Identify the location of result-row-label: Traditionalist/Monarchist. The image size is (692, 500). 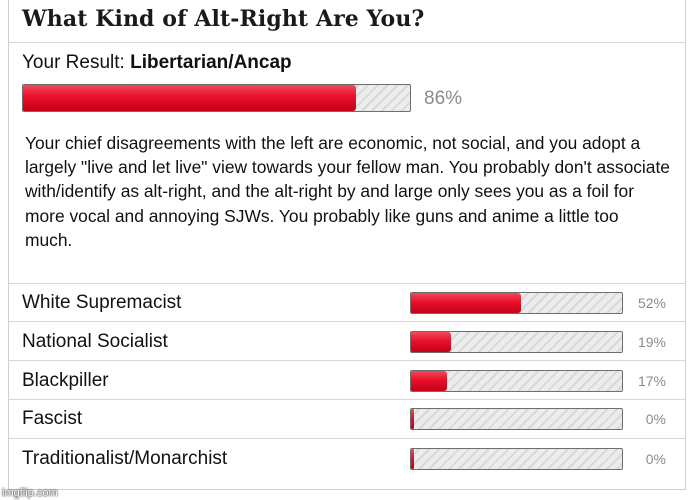
(125, 458).